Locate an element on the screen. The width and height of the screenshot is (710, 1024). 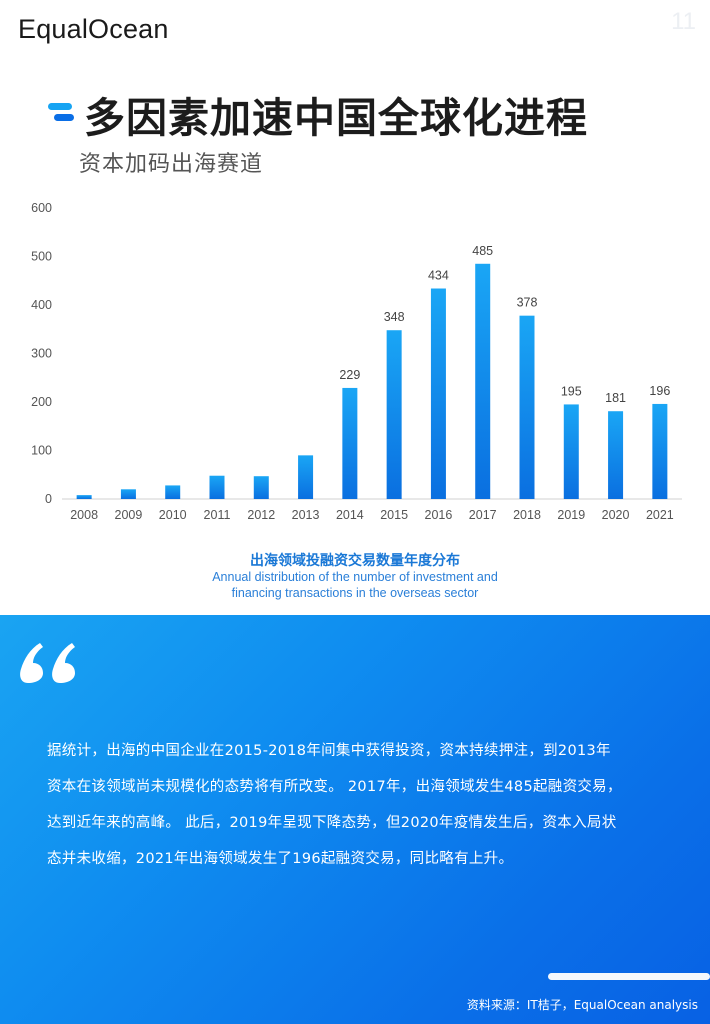
equalocean-logo: EqualOcean is located at coordinates (93, 29).